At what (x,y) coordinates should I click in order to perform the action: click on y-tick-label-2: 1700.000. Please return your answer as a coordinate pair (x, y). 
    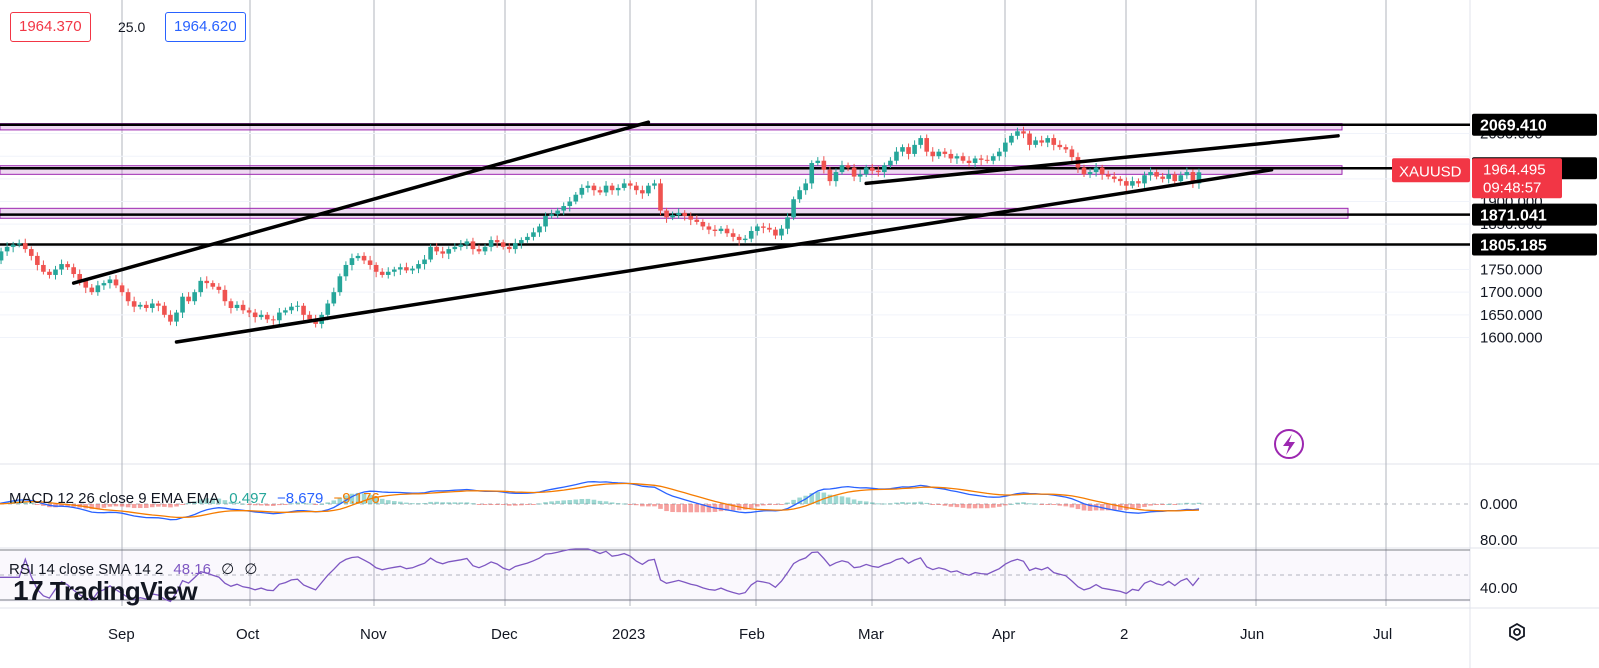
    Looking at the image, I should click on (1511, 292).